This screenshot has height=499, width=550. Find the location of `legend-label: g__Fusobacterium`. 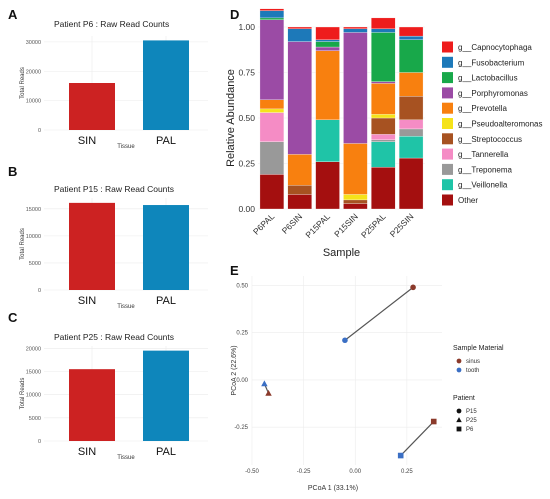

legend-label: g__Fusobacterium is located at coordinates (491, 62).